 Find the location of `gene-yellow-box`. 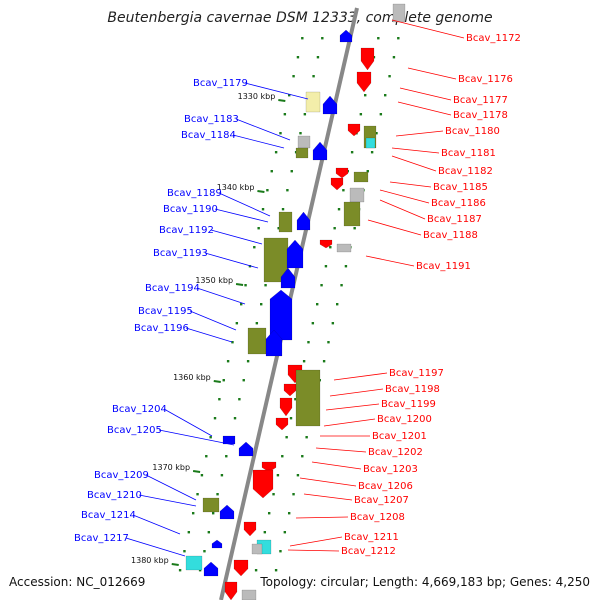

gene-yellow-box is located at coordinates (313, 102).